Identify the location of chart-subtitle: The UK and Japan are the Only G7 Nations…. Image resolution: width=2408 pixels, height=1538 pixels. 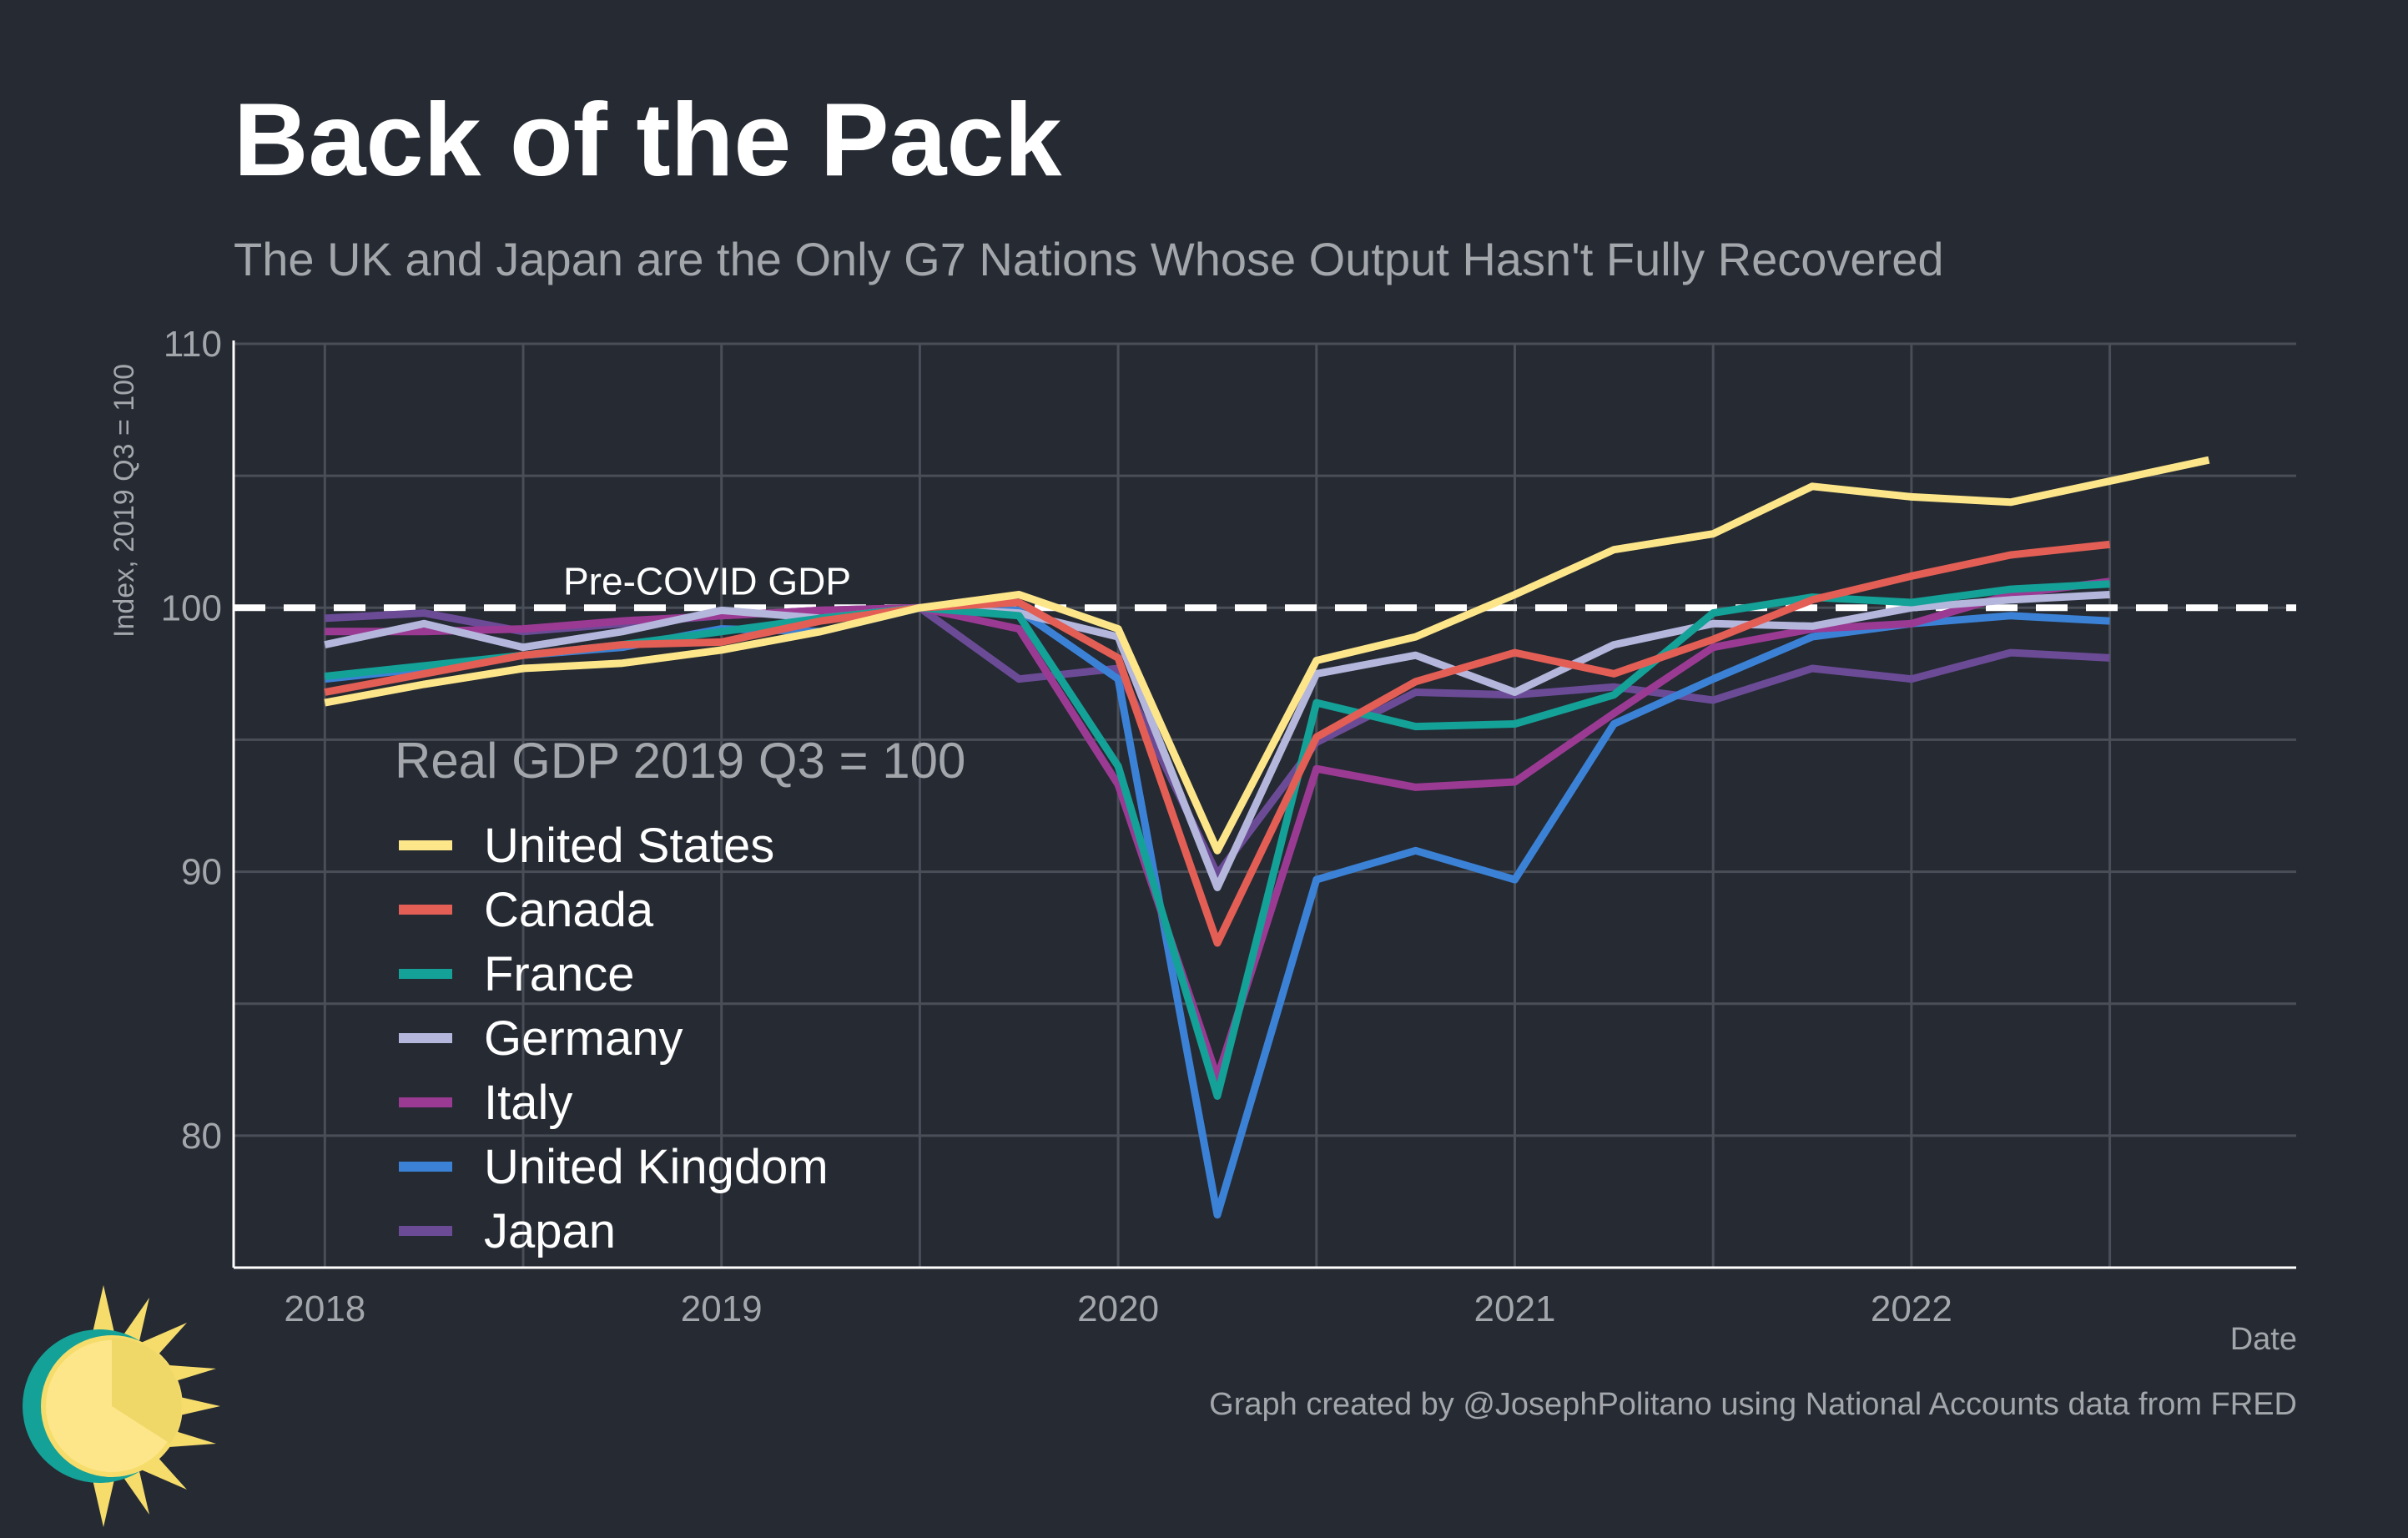
(1089, 259).